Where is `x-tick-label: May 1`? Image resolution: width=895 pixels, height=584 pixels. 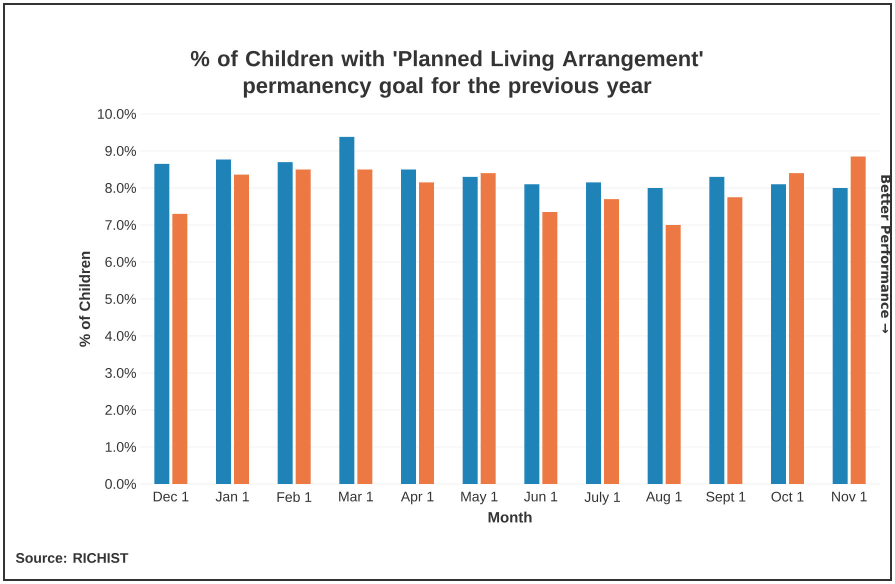
x-tick-label: May 1 is located at coordinates (479, 498).